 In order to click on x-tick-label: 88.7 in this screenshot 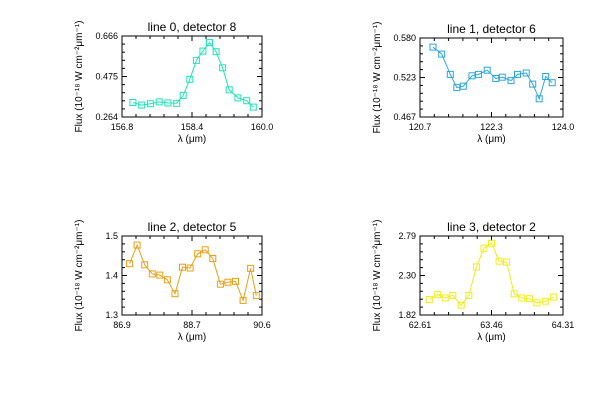, I will do `click(192, 325)`.